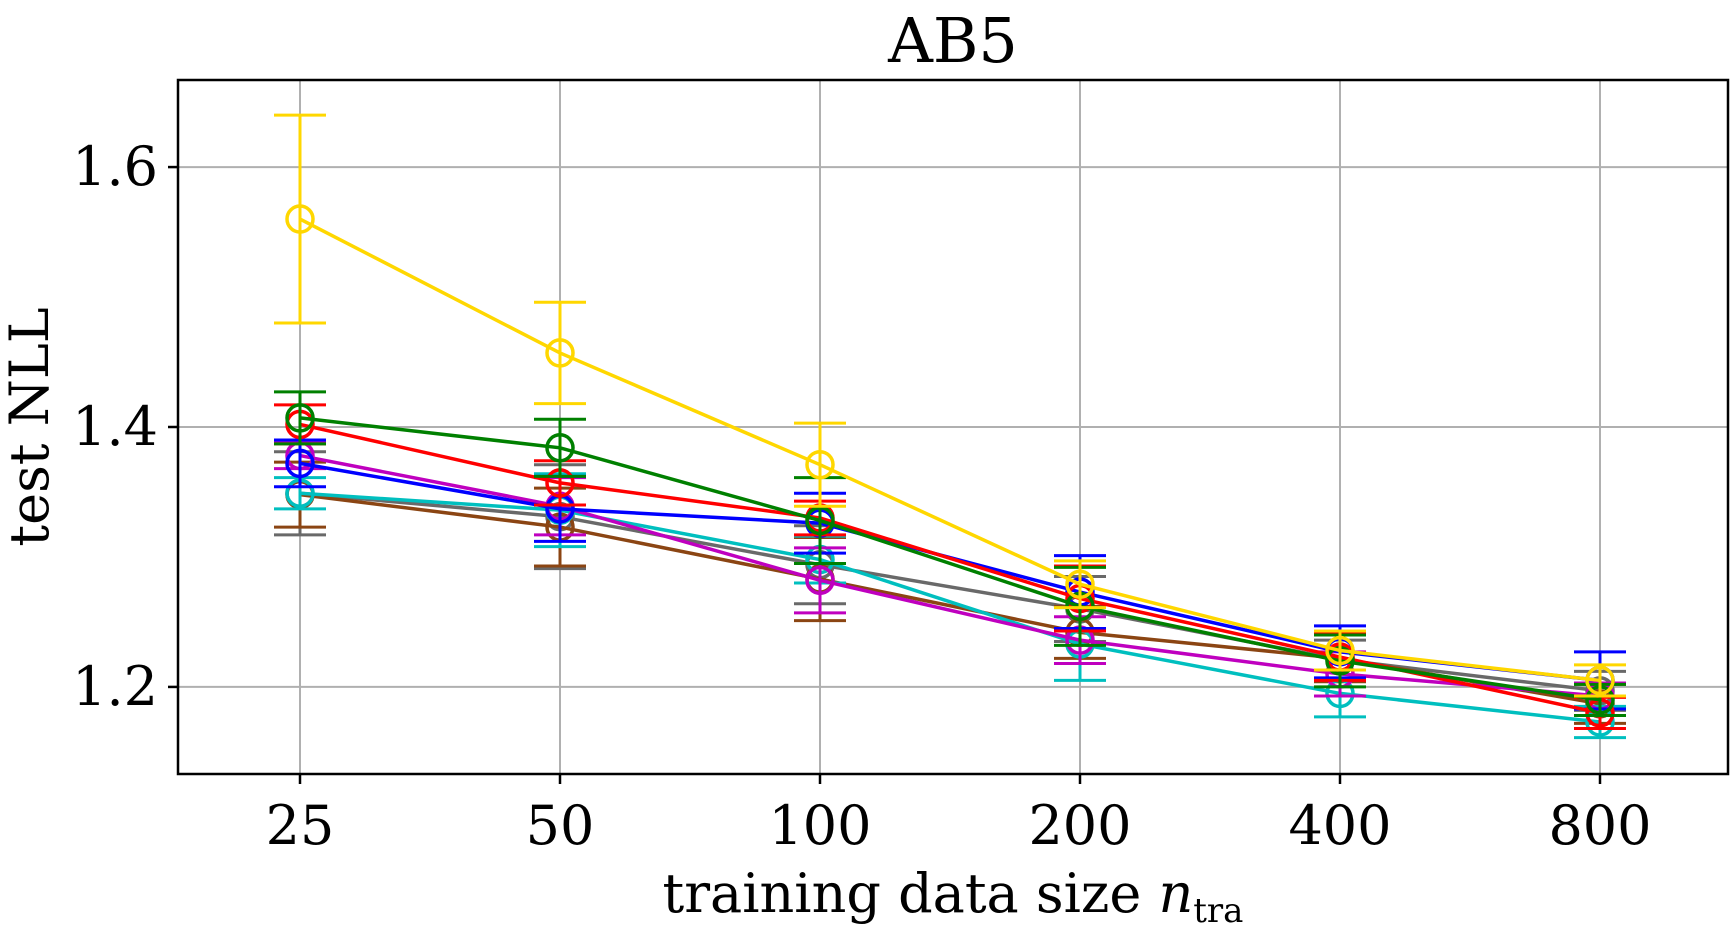  I want to click on x-tick-label: 50, so click(560, 825).